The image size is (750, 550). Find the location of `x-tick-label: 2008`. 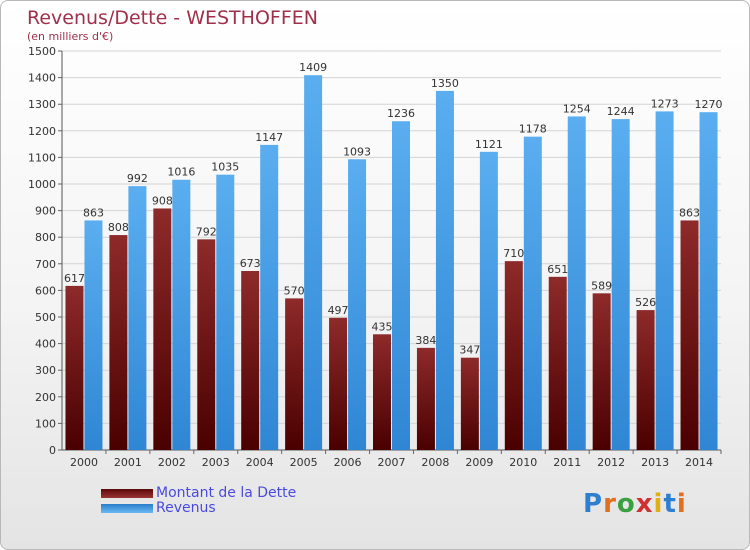

x-tick-label: 2008 is located at coordinates (435, 462).